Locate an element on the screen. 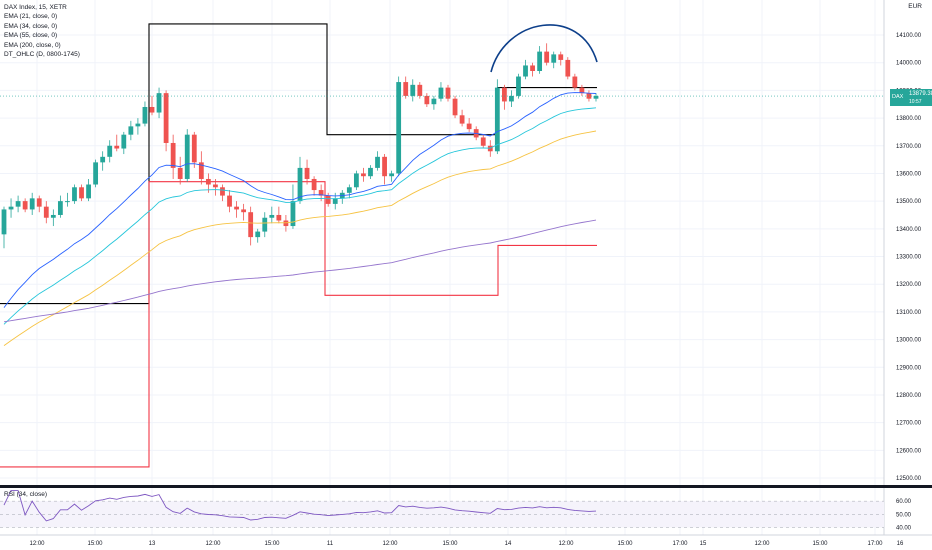 The width and height of the screenshot is (932, 550). last-price-badge: DAX 13879.38 10:57 is located at coordinates (911, 97).